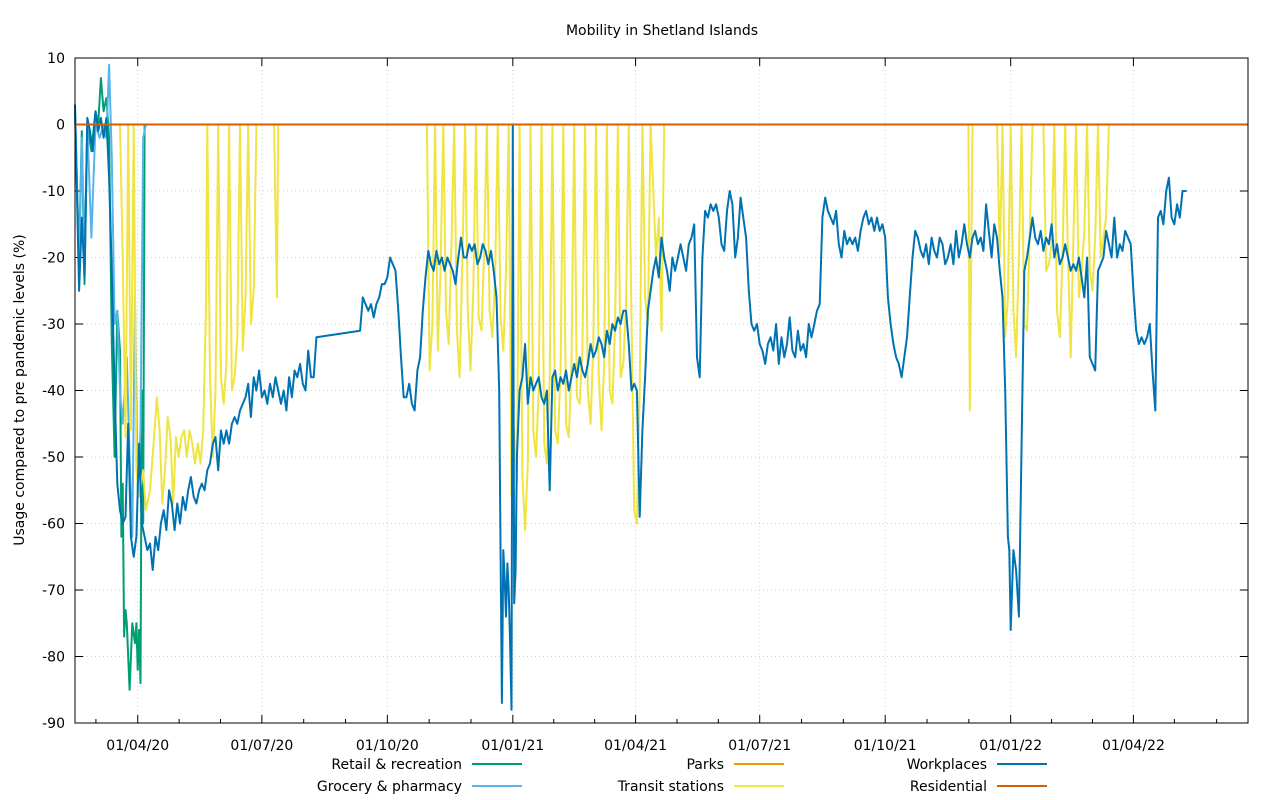  What do you see at coordinates (261, 746) in the screenshot?
I see `x-tick-label: 01/07/20` at bounding box center [261, 746].